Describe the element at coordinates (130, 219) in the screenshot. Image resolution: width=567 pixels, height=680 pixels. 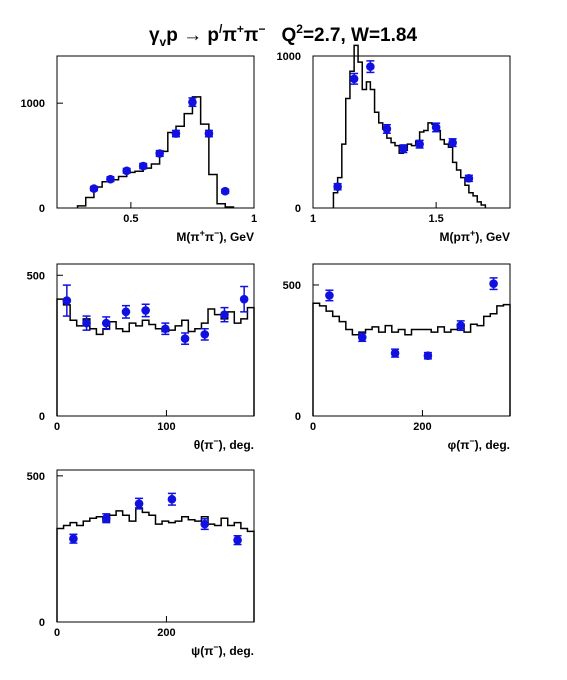
I see `x-tick-label: 0.5` at that location.